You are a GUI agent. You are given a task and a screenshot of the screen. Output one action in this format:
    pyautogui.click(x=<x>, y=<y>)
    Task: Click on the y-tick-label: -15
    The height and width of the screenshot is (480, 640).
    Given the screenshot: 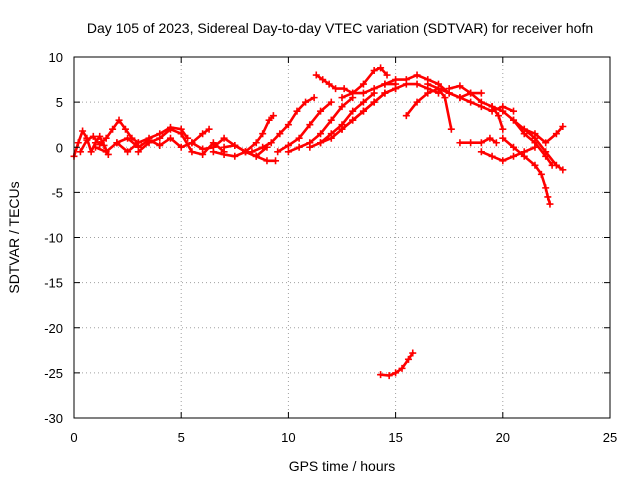 What is the action you would take?
    pyautogui.click(x=53, y=283)
    